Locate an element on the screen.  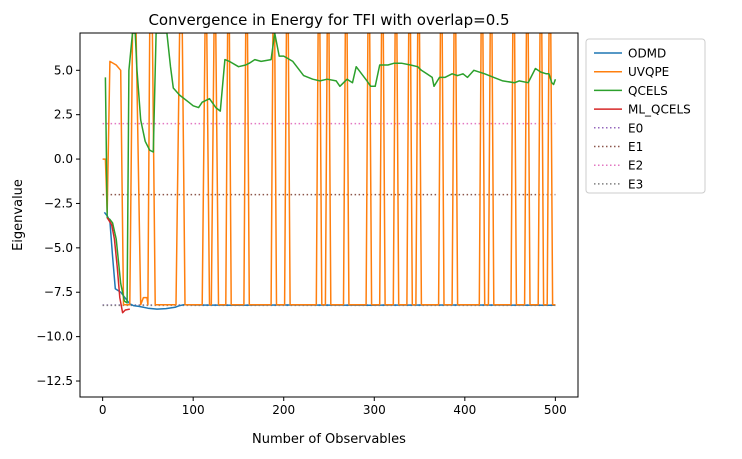
legend-frame is located at coordinates (645, 116).